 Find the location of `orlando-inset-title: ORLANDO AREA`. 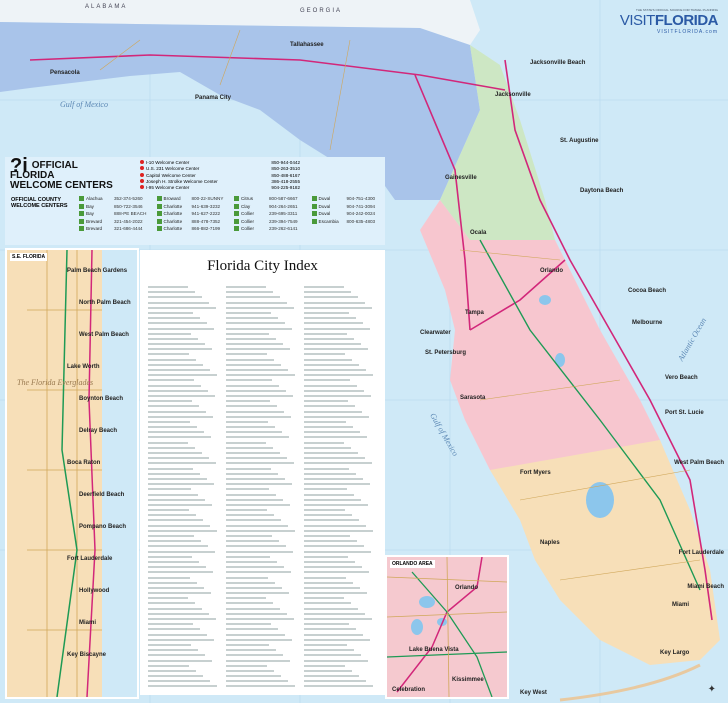

orlando-inset-title: ORLANDO AREA is located at coordinates (412, 564).